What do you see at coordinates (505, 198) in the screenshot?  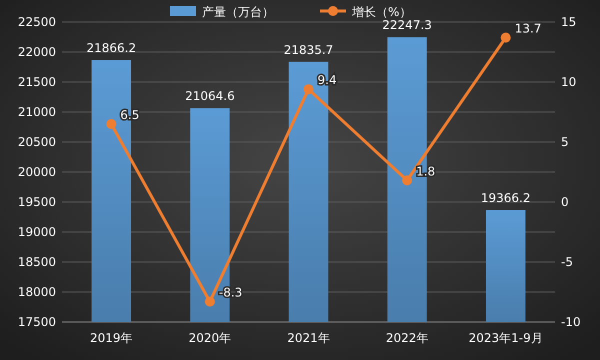 I see `data-label: 19366.2` at bounding box center [505, 198].